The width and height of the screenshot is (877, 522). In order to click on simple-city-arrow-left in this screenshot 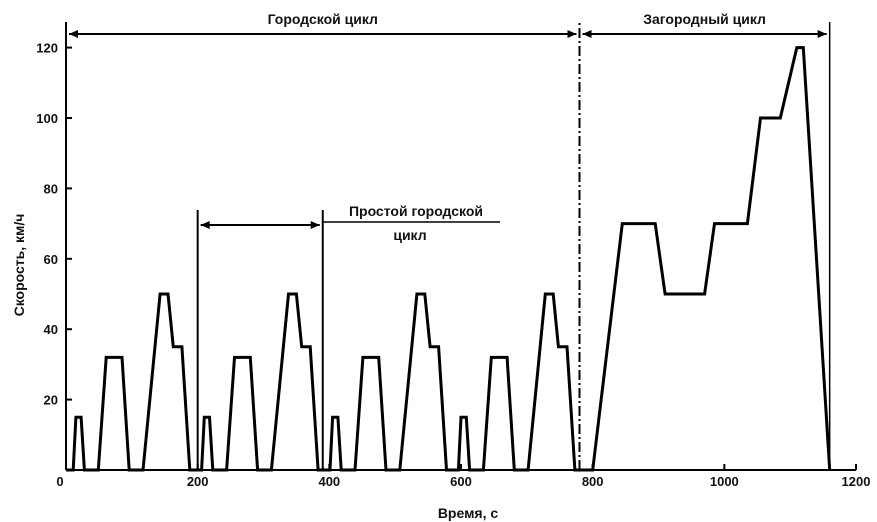, I will do `click(205, 225)`.